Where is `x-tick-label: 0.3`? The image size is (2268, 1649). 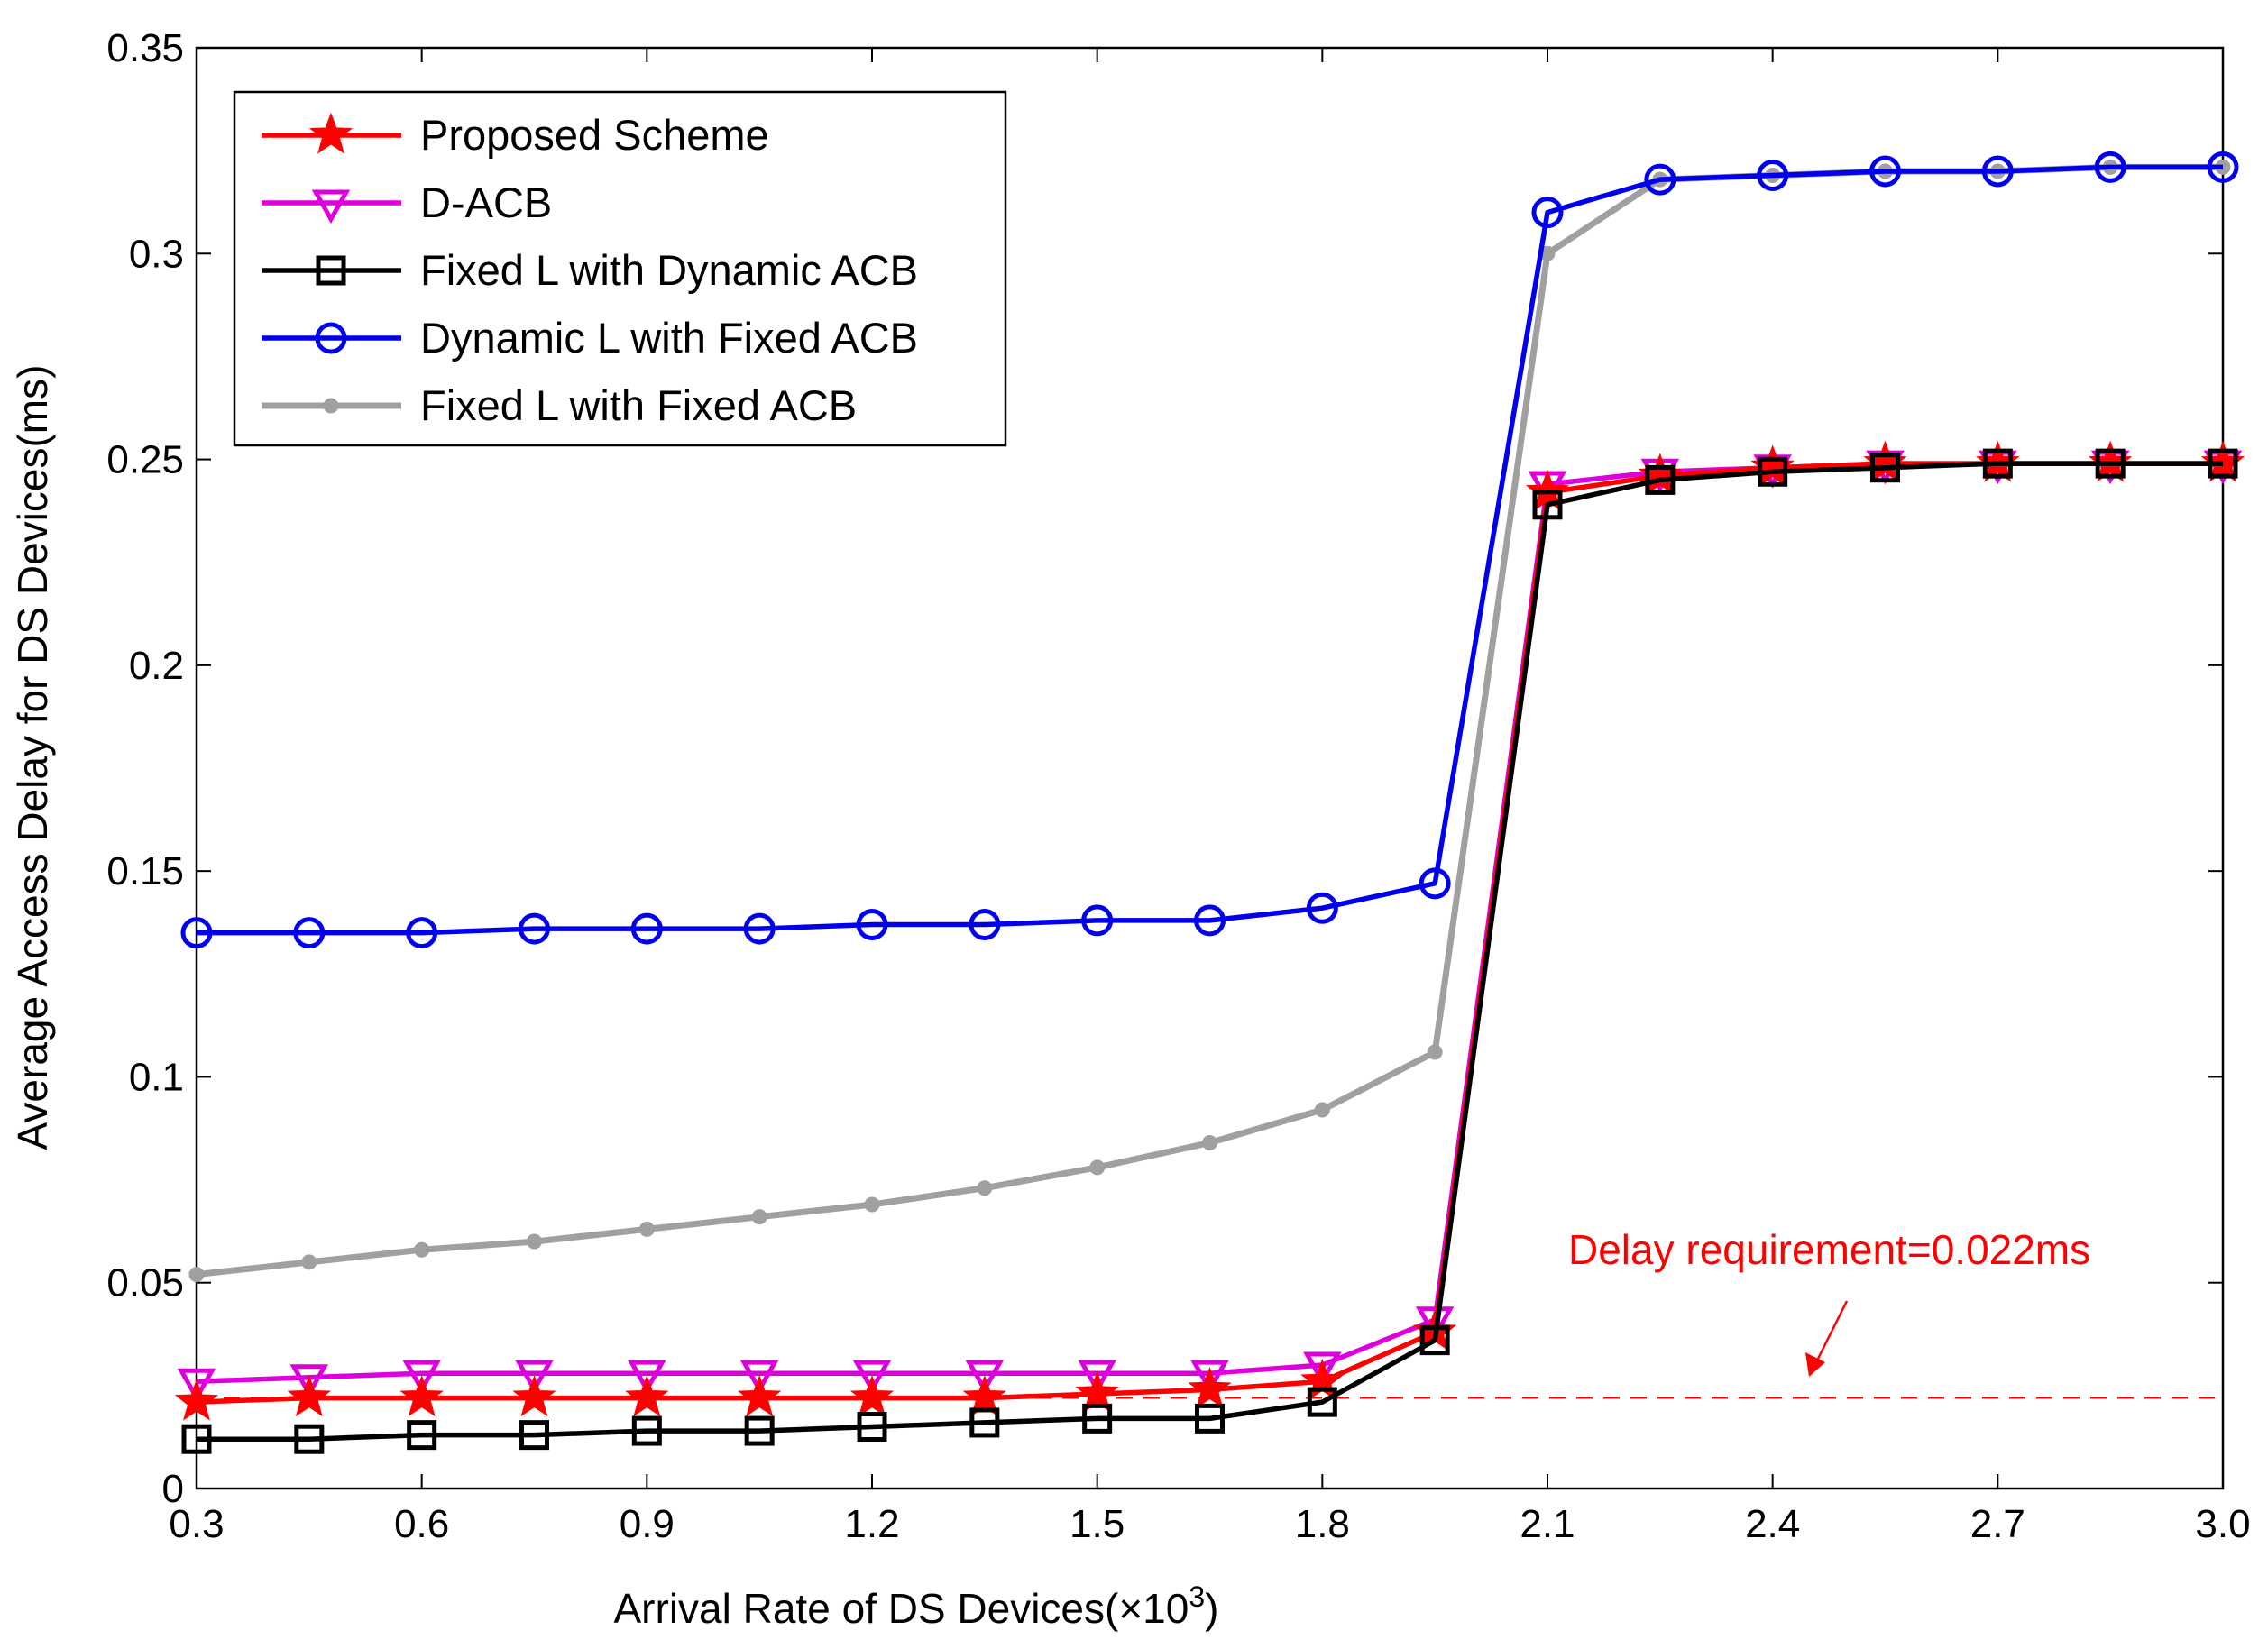 x-tick-label: 0.3 is located at coordinates (196, 1524).